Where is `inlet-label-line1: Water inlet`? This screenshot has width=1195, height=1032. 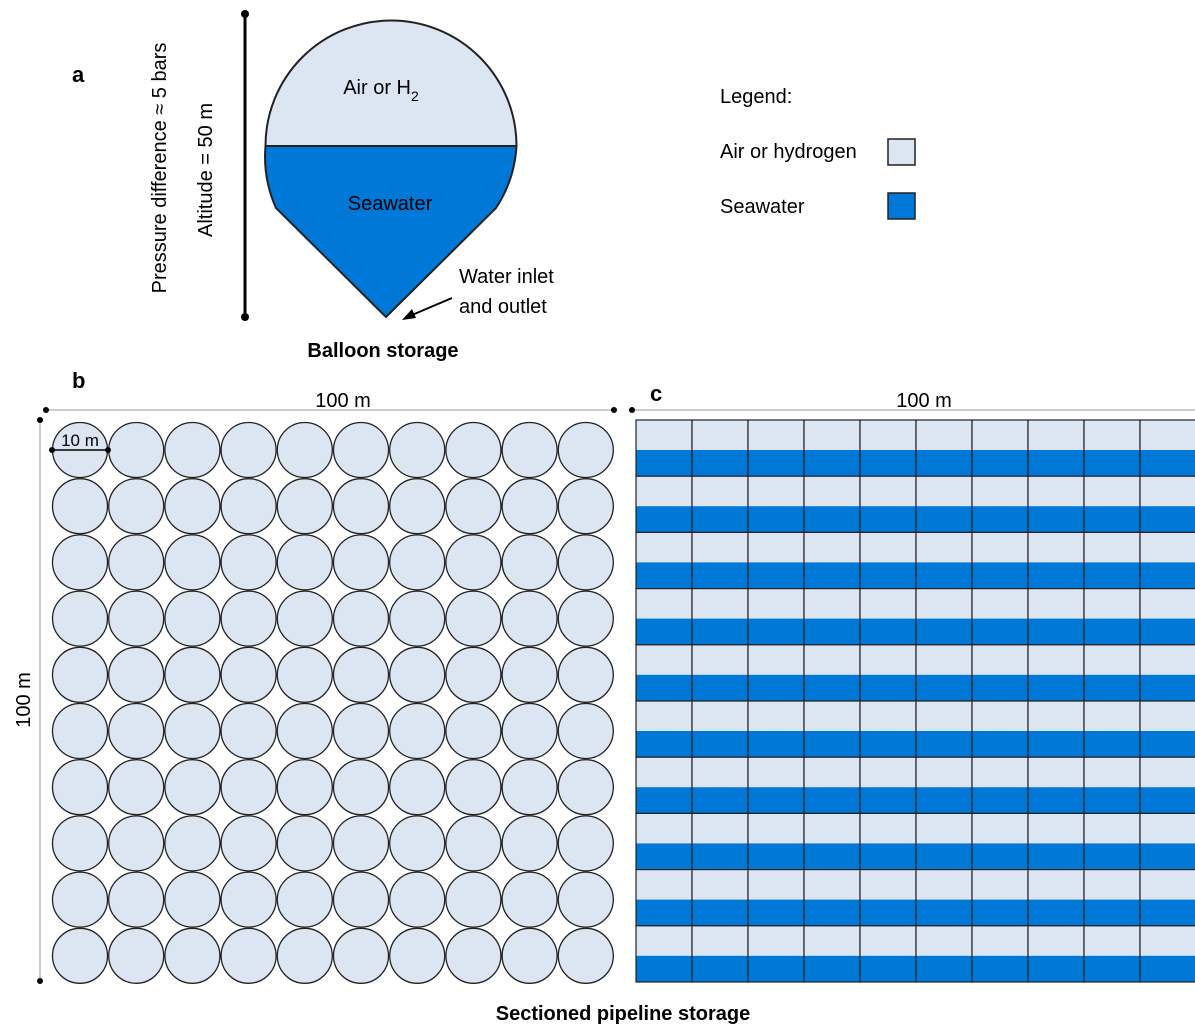 inlet-label-line1: Water inlet is located at coordinates (506, 277).